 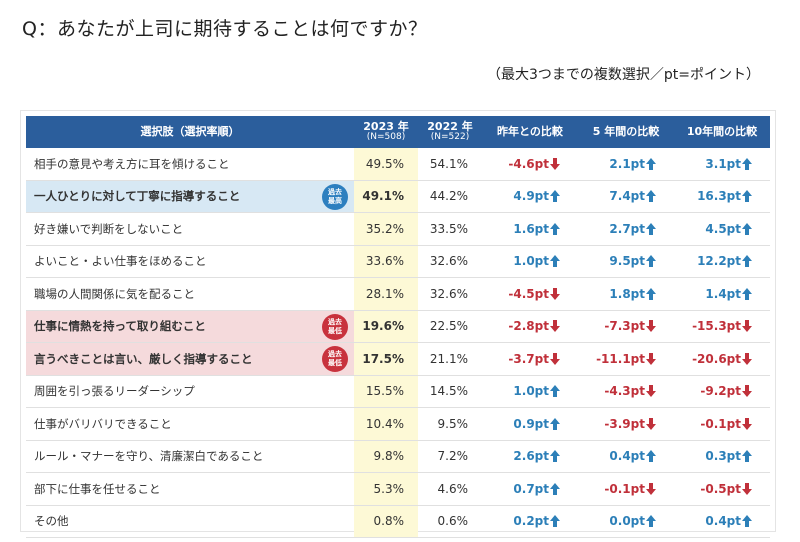 I want to click on diff-5y: 2.7pt, so click(x=626, y=229).